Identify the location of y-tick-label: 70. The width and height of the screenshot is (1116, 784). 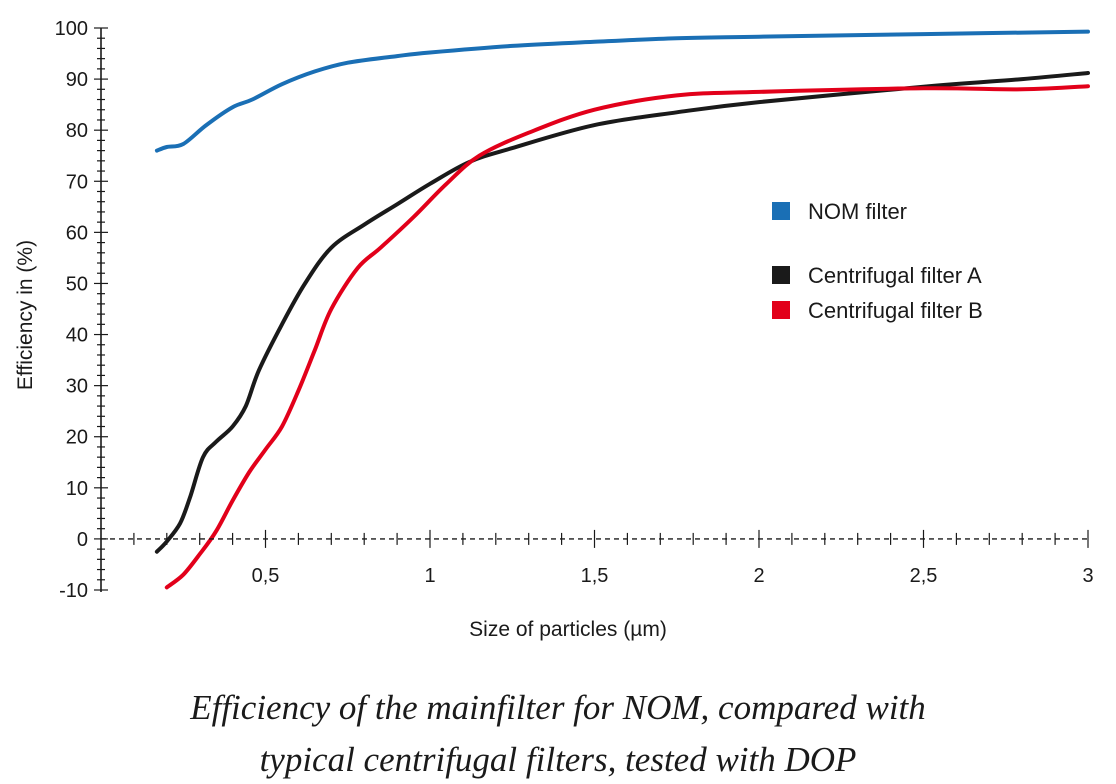
(77, 182).